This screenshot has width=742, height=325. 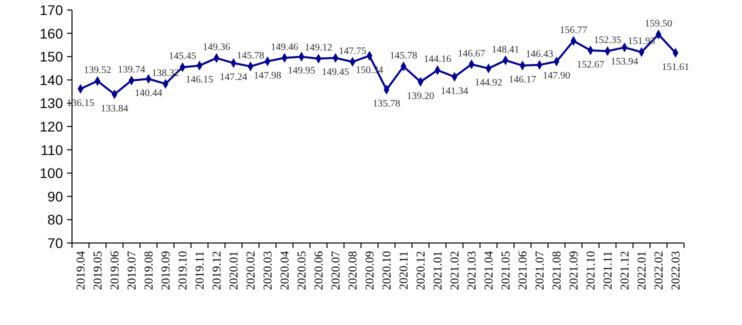 What do you see at coordinates (319, 270) in the screenshot?
I see `x-tick-label: 2020.06` at bounding box center [319, 270].